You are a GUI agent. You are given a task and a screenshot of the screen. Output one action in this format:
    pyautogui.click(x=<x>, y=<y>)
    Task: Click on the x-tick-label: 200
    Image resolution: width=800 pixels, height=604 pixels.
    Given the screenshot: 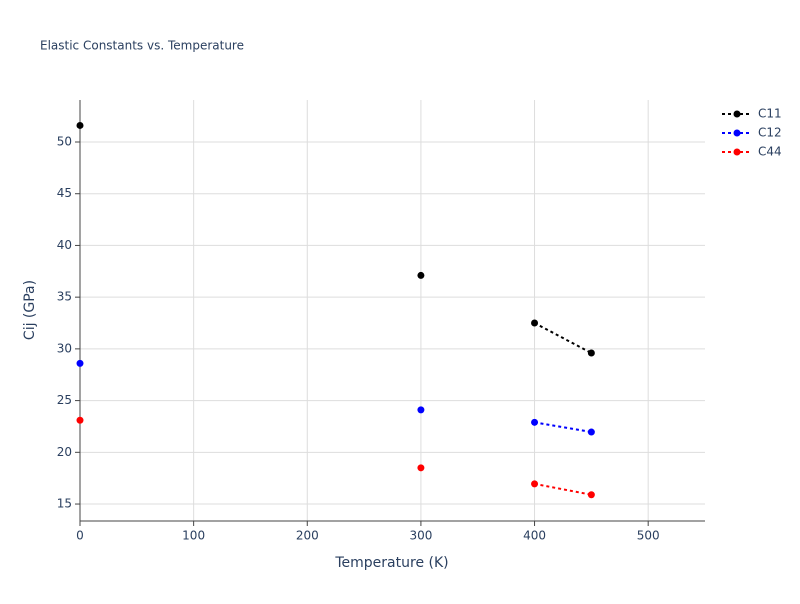 What is the action you would take?
    pyautogui.click(x=307, y=536)
    